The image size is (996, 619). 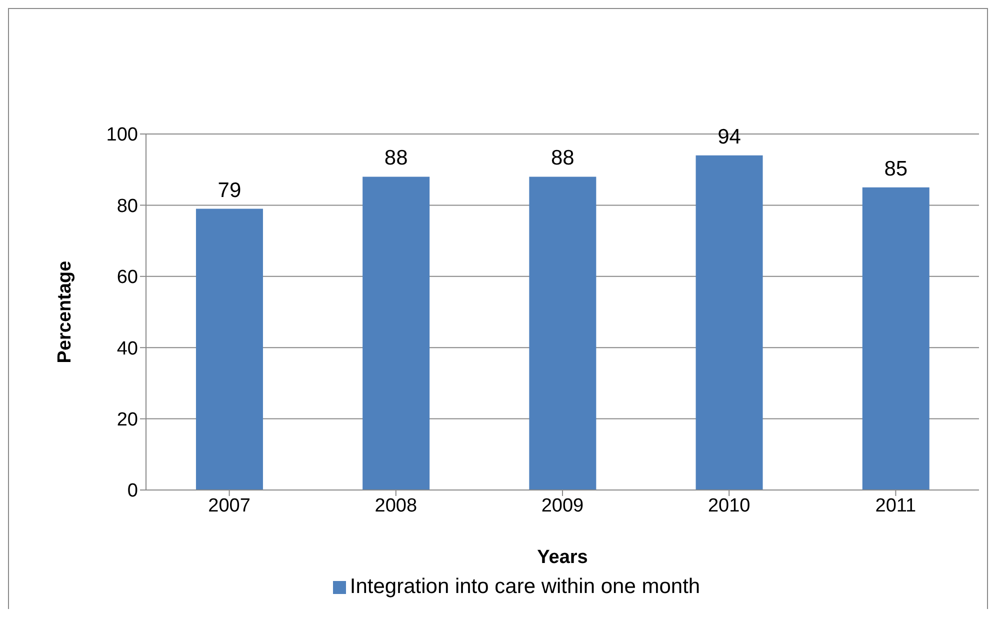 I want to click on data-label: 85, so click(x=896, y=168).